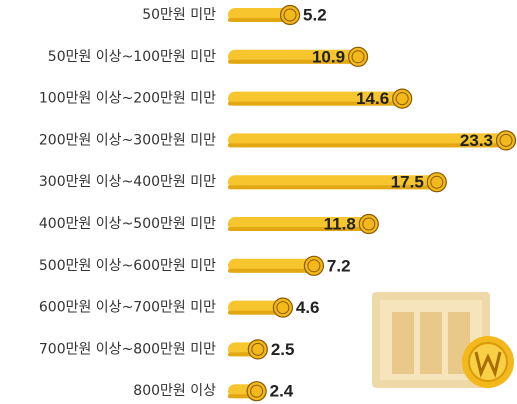 The height and width of the screenshot is (404, 517). What do you see at coordinates (339, 265) in the screenshot?
I see `value-label: 7.2` at bounding box center [339, 265].